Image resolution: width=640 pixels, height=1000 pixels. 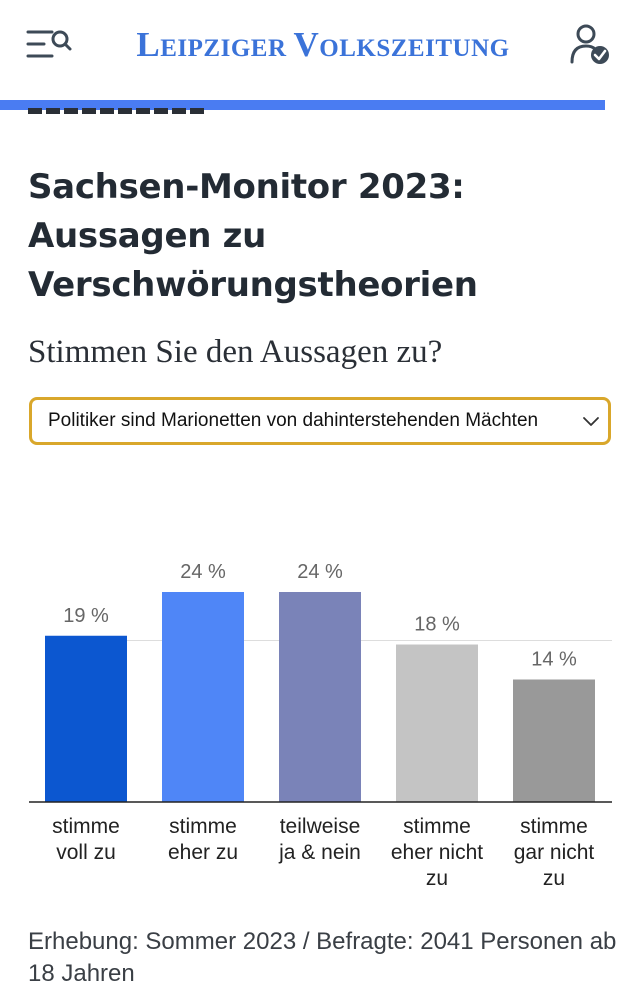 What do you see at coordinates (320, 826) in the screenshot?
I see `chart-category-label: teilweise` at bounding box center [320, 826].